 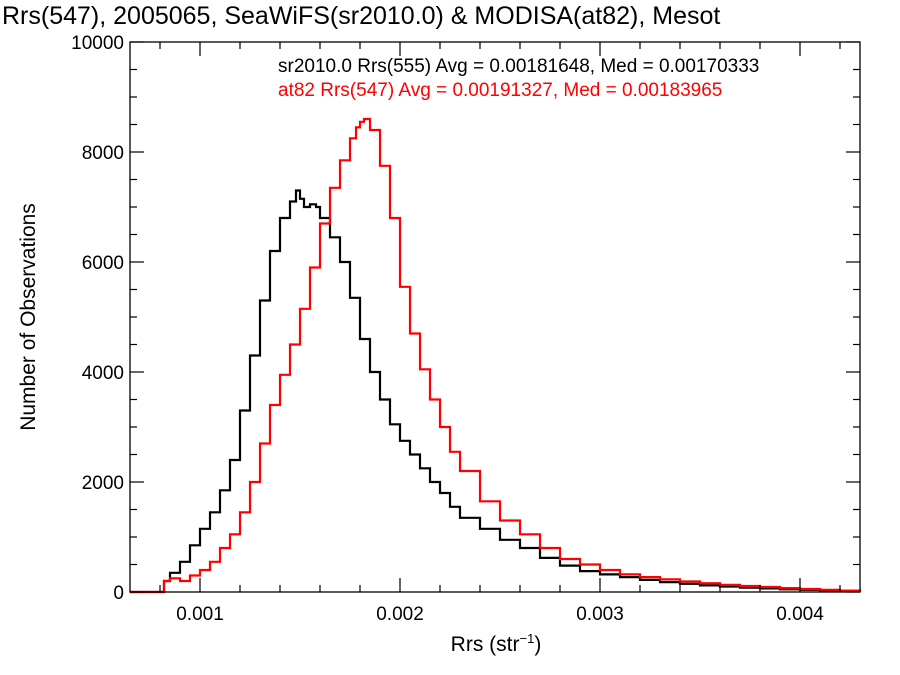 I want to click on y-tick-label: 6000, so click(x=103, y=263).